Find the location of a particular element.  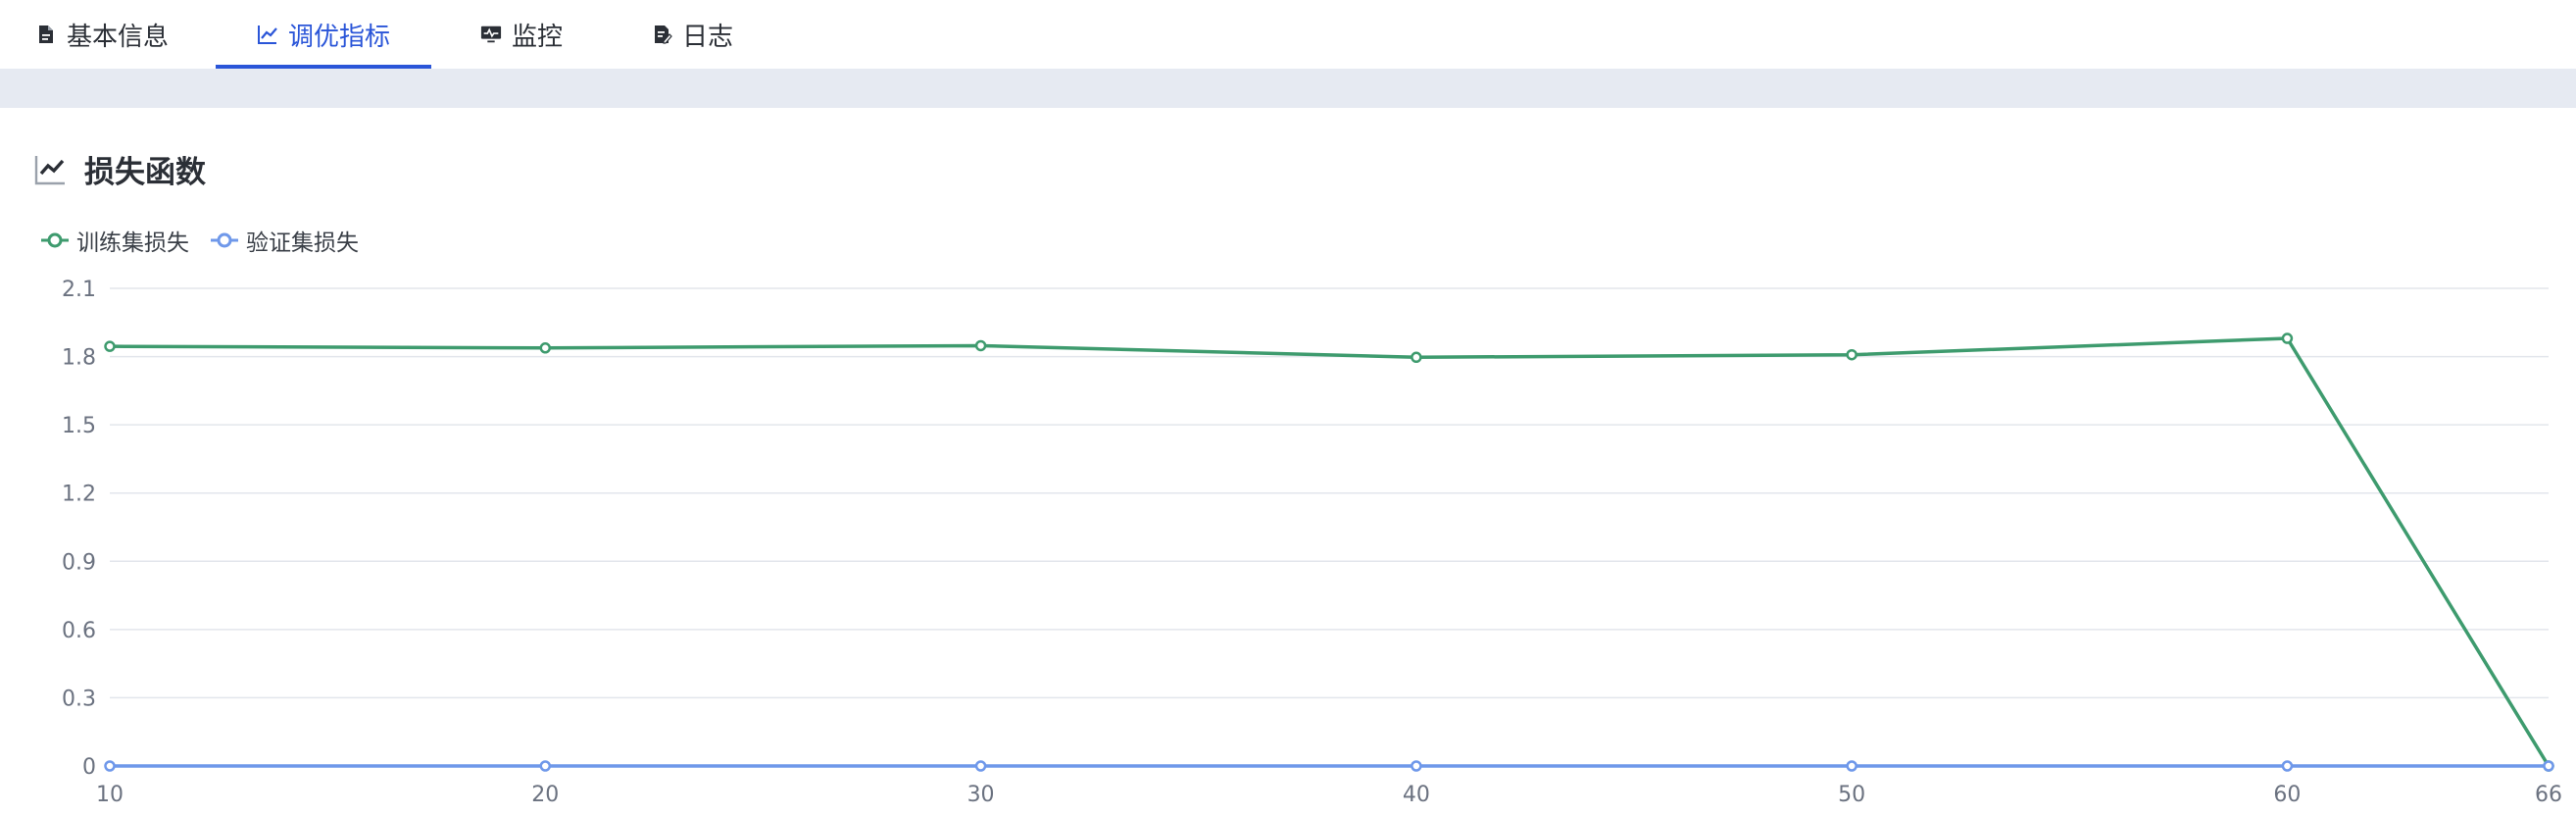

x-tick-label: 60 is located at coordinates (2287, 795).